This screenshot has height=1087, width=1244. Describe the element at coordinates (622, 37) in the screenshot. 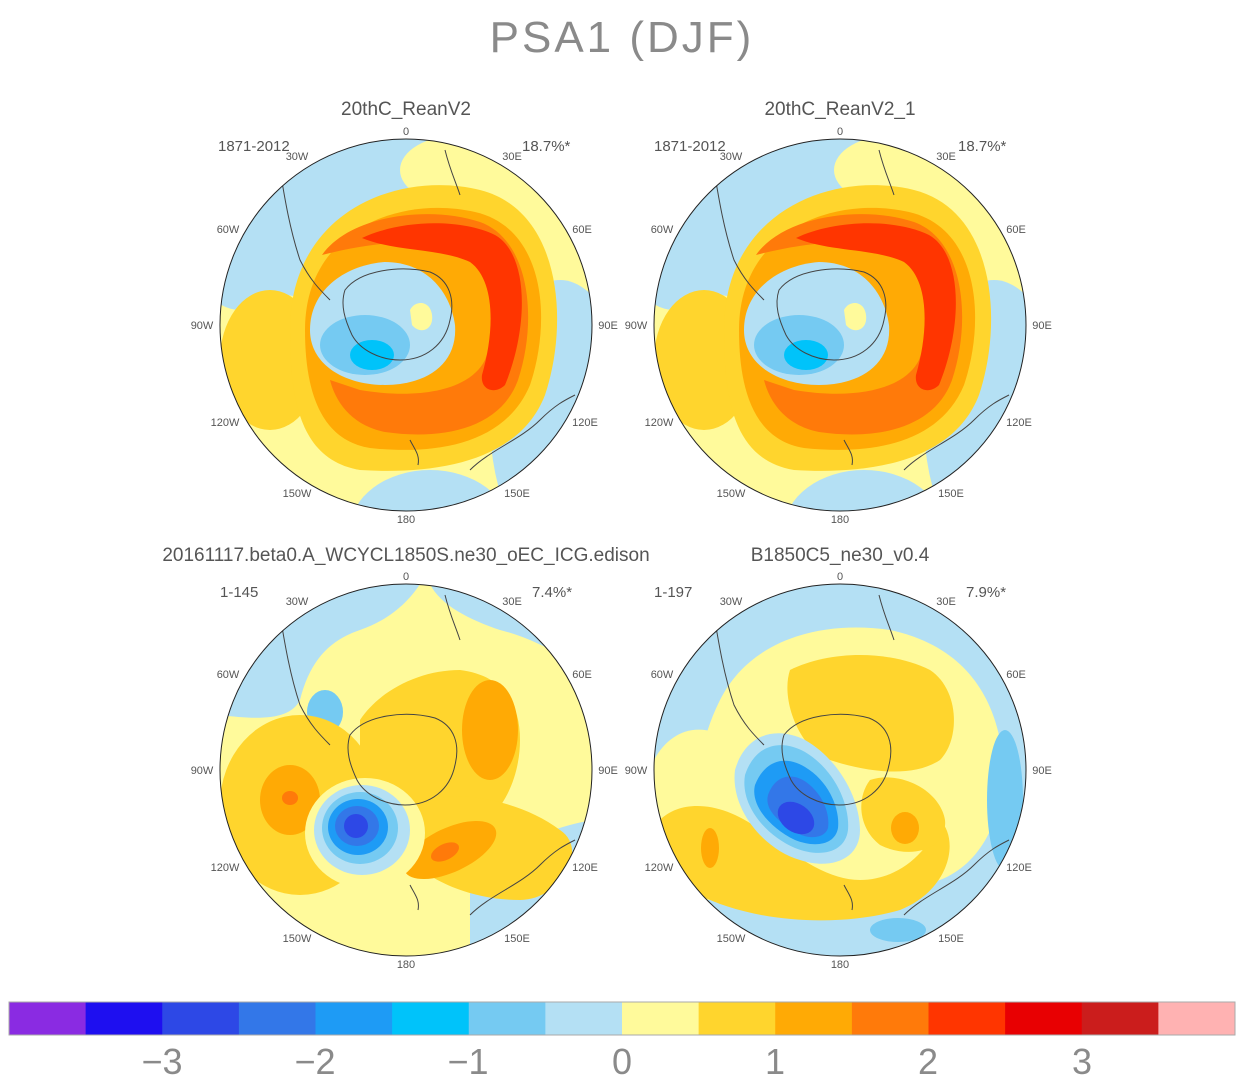

I see `figure-title: PSA1 (DJF)` at that location.